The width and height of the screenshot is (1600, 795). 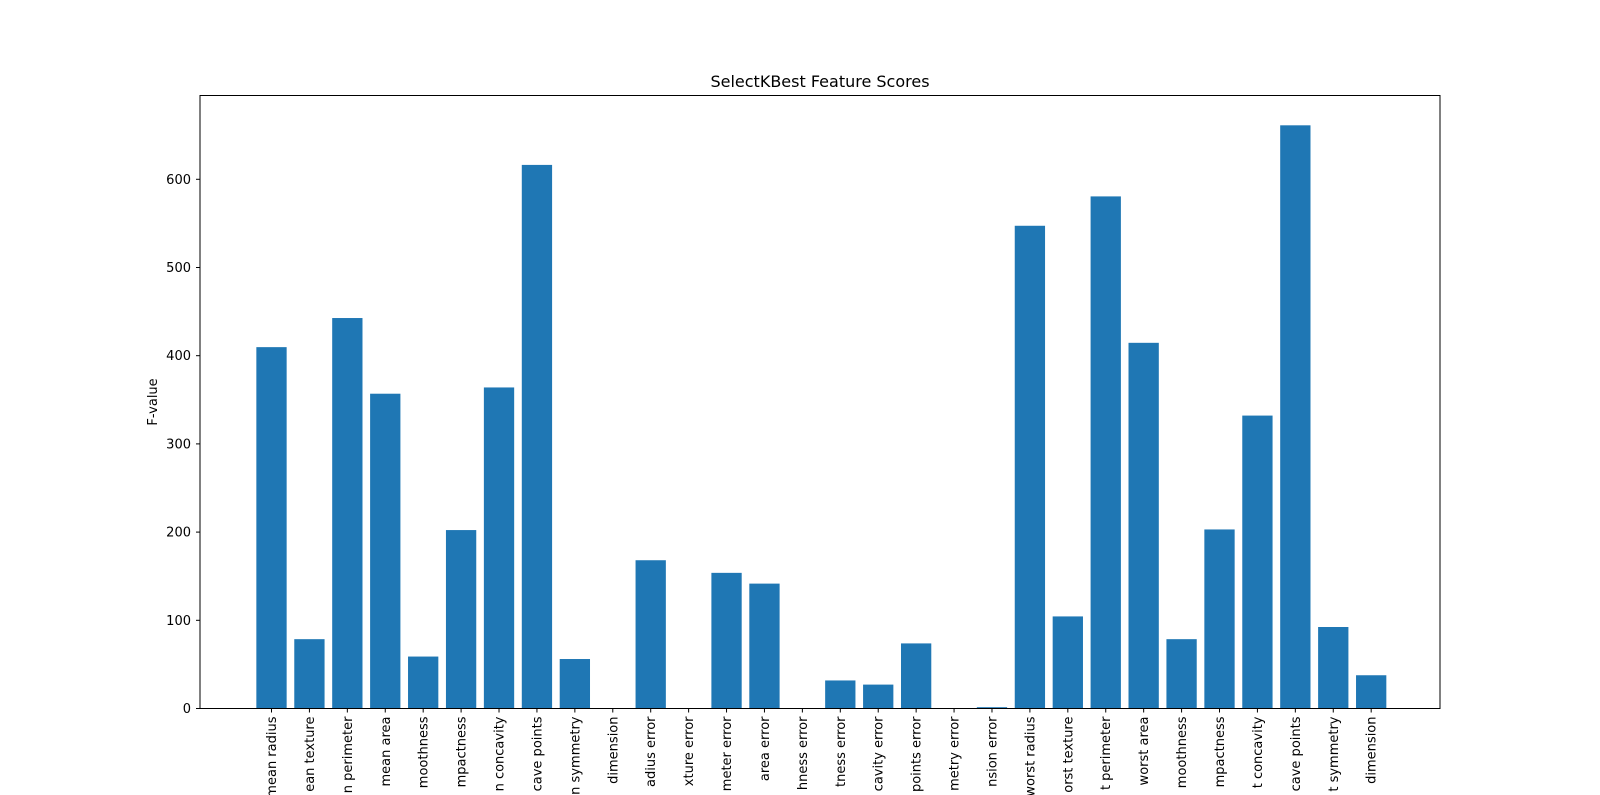 What do you see at coordinates (178, 180) in the screenshot?
I see `y-tick-label: 600` at bounding box center [178, 180].